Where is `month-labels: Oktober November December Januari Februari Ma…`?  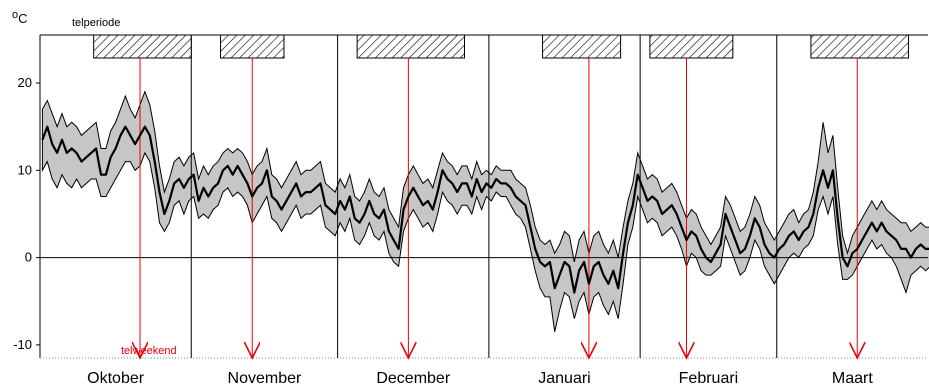
month-labels: Oktober November December Januari Februari Ma… is located at coordinates (480, 377).